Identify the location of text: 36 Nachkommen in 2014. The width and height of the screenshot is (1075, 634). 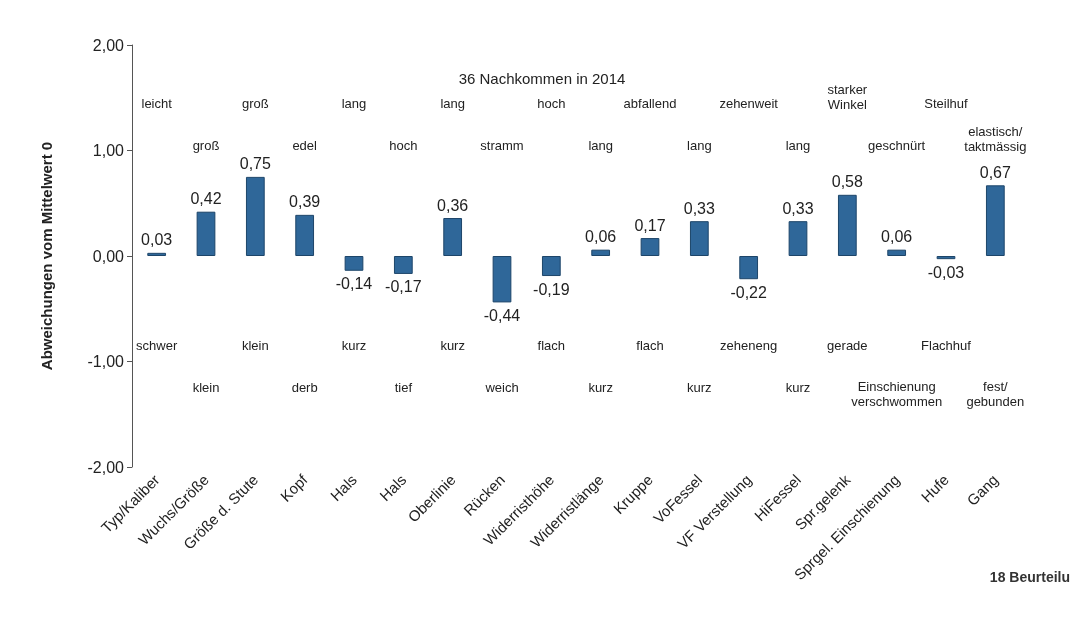
(542, 78).